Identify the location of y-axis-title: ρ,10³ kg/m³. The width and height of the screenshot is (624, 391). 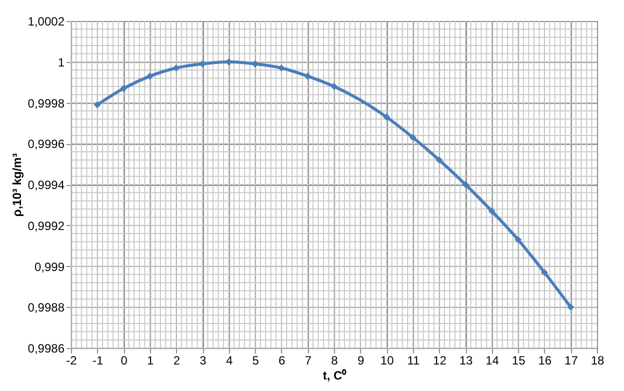
(17, 185).